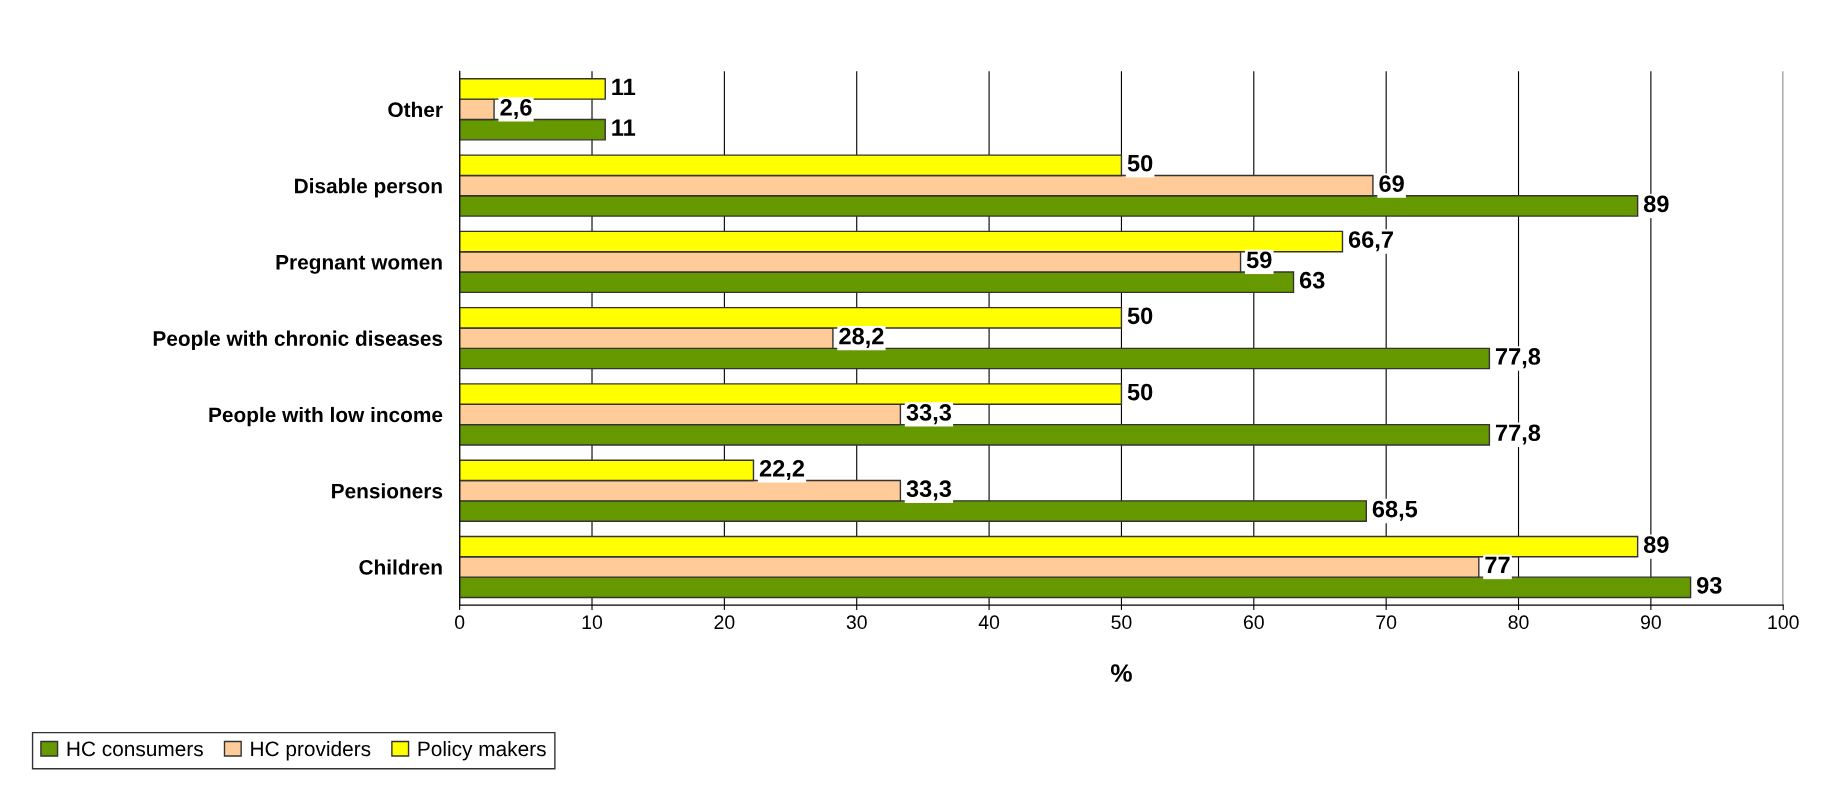 This screenshot has height=791, width=1846. I want to click on data-label: 22,2, so click(782, 470).